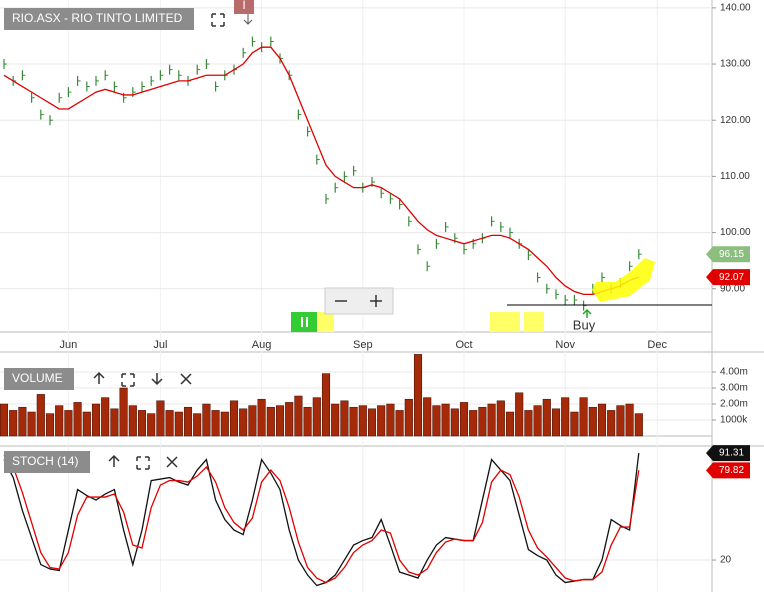 This screenshot has height=592, width=764. I want to click on y-tick-label: 3.00m, so click(734, 388).